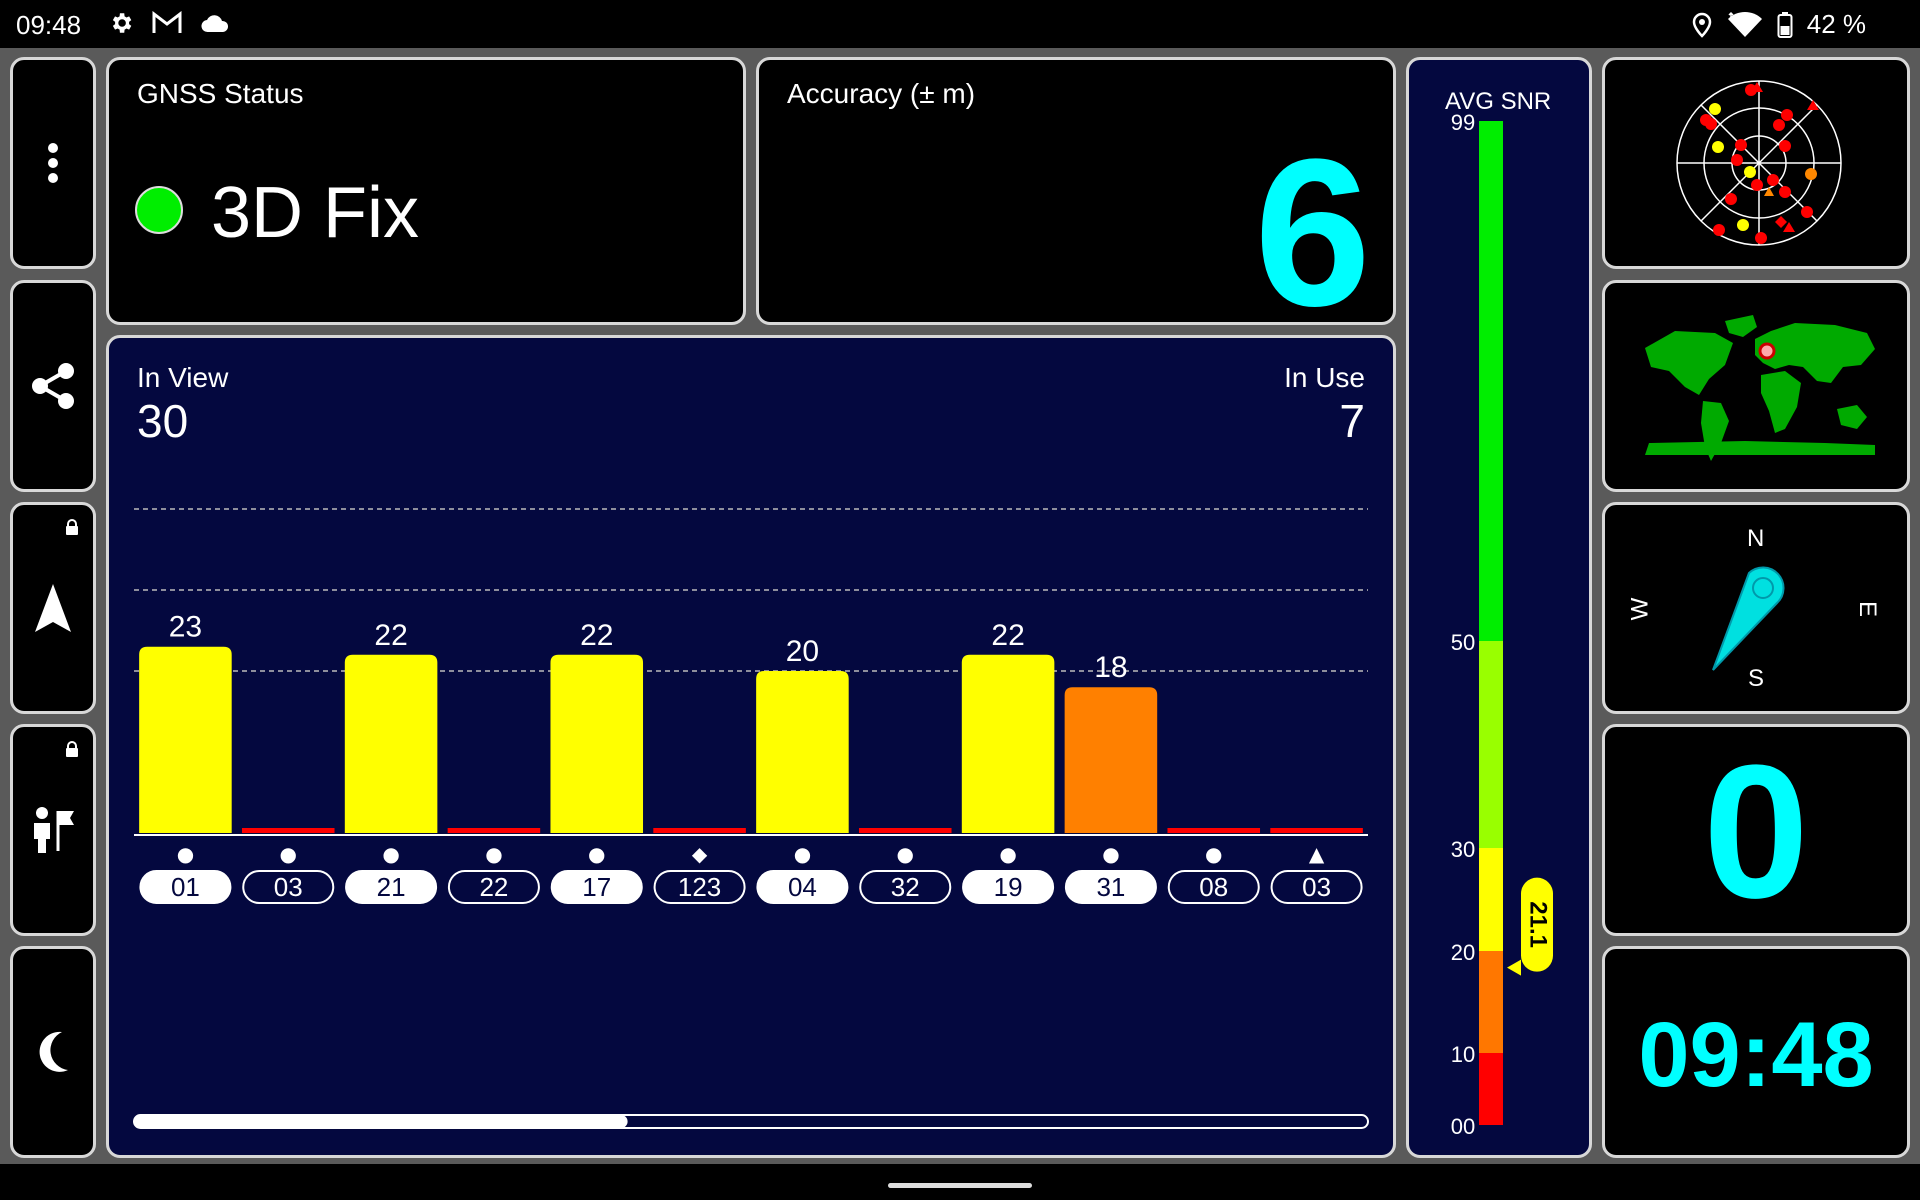 The height and width of the screenshot is (1200, 1920). I want to click on compass-north-label: N, so click(1756, 538).